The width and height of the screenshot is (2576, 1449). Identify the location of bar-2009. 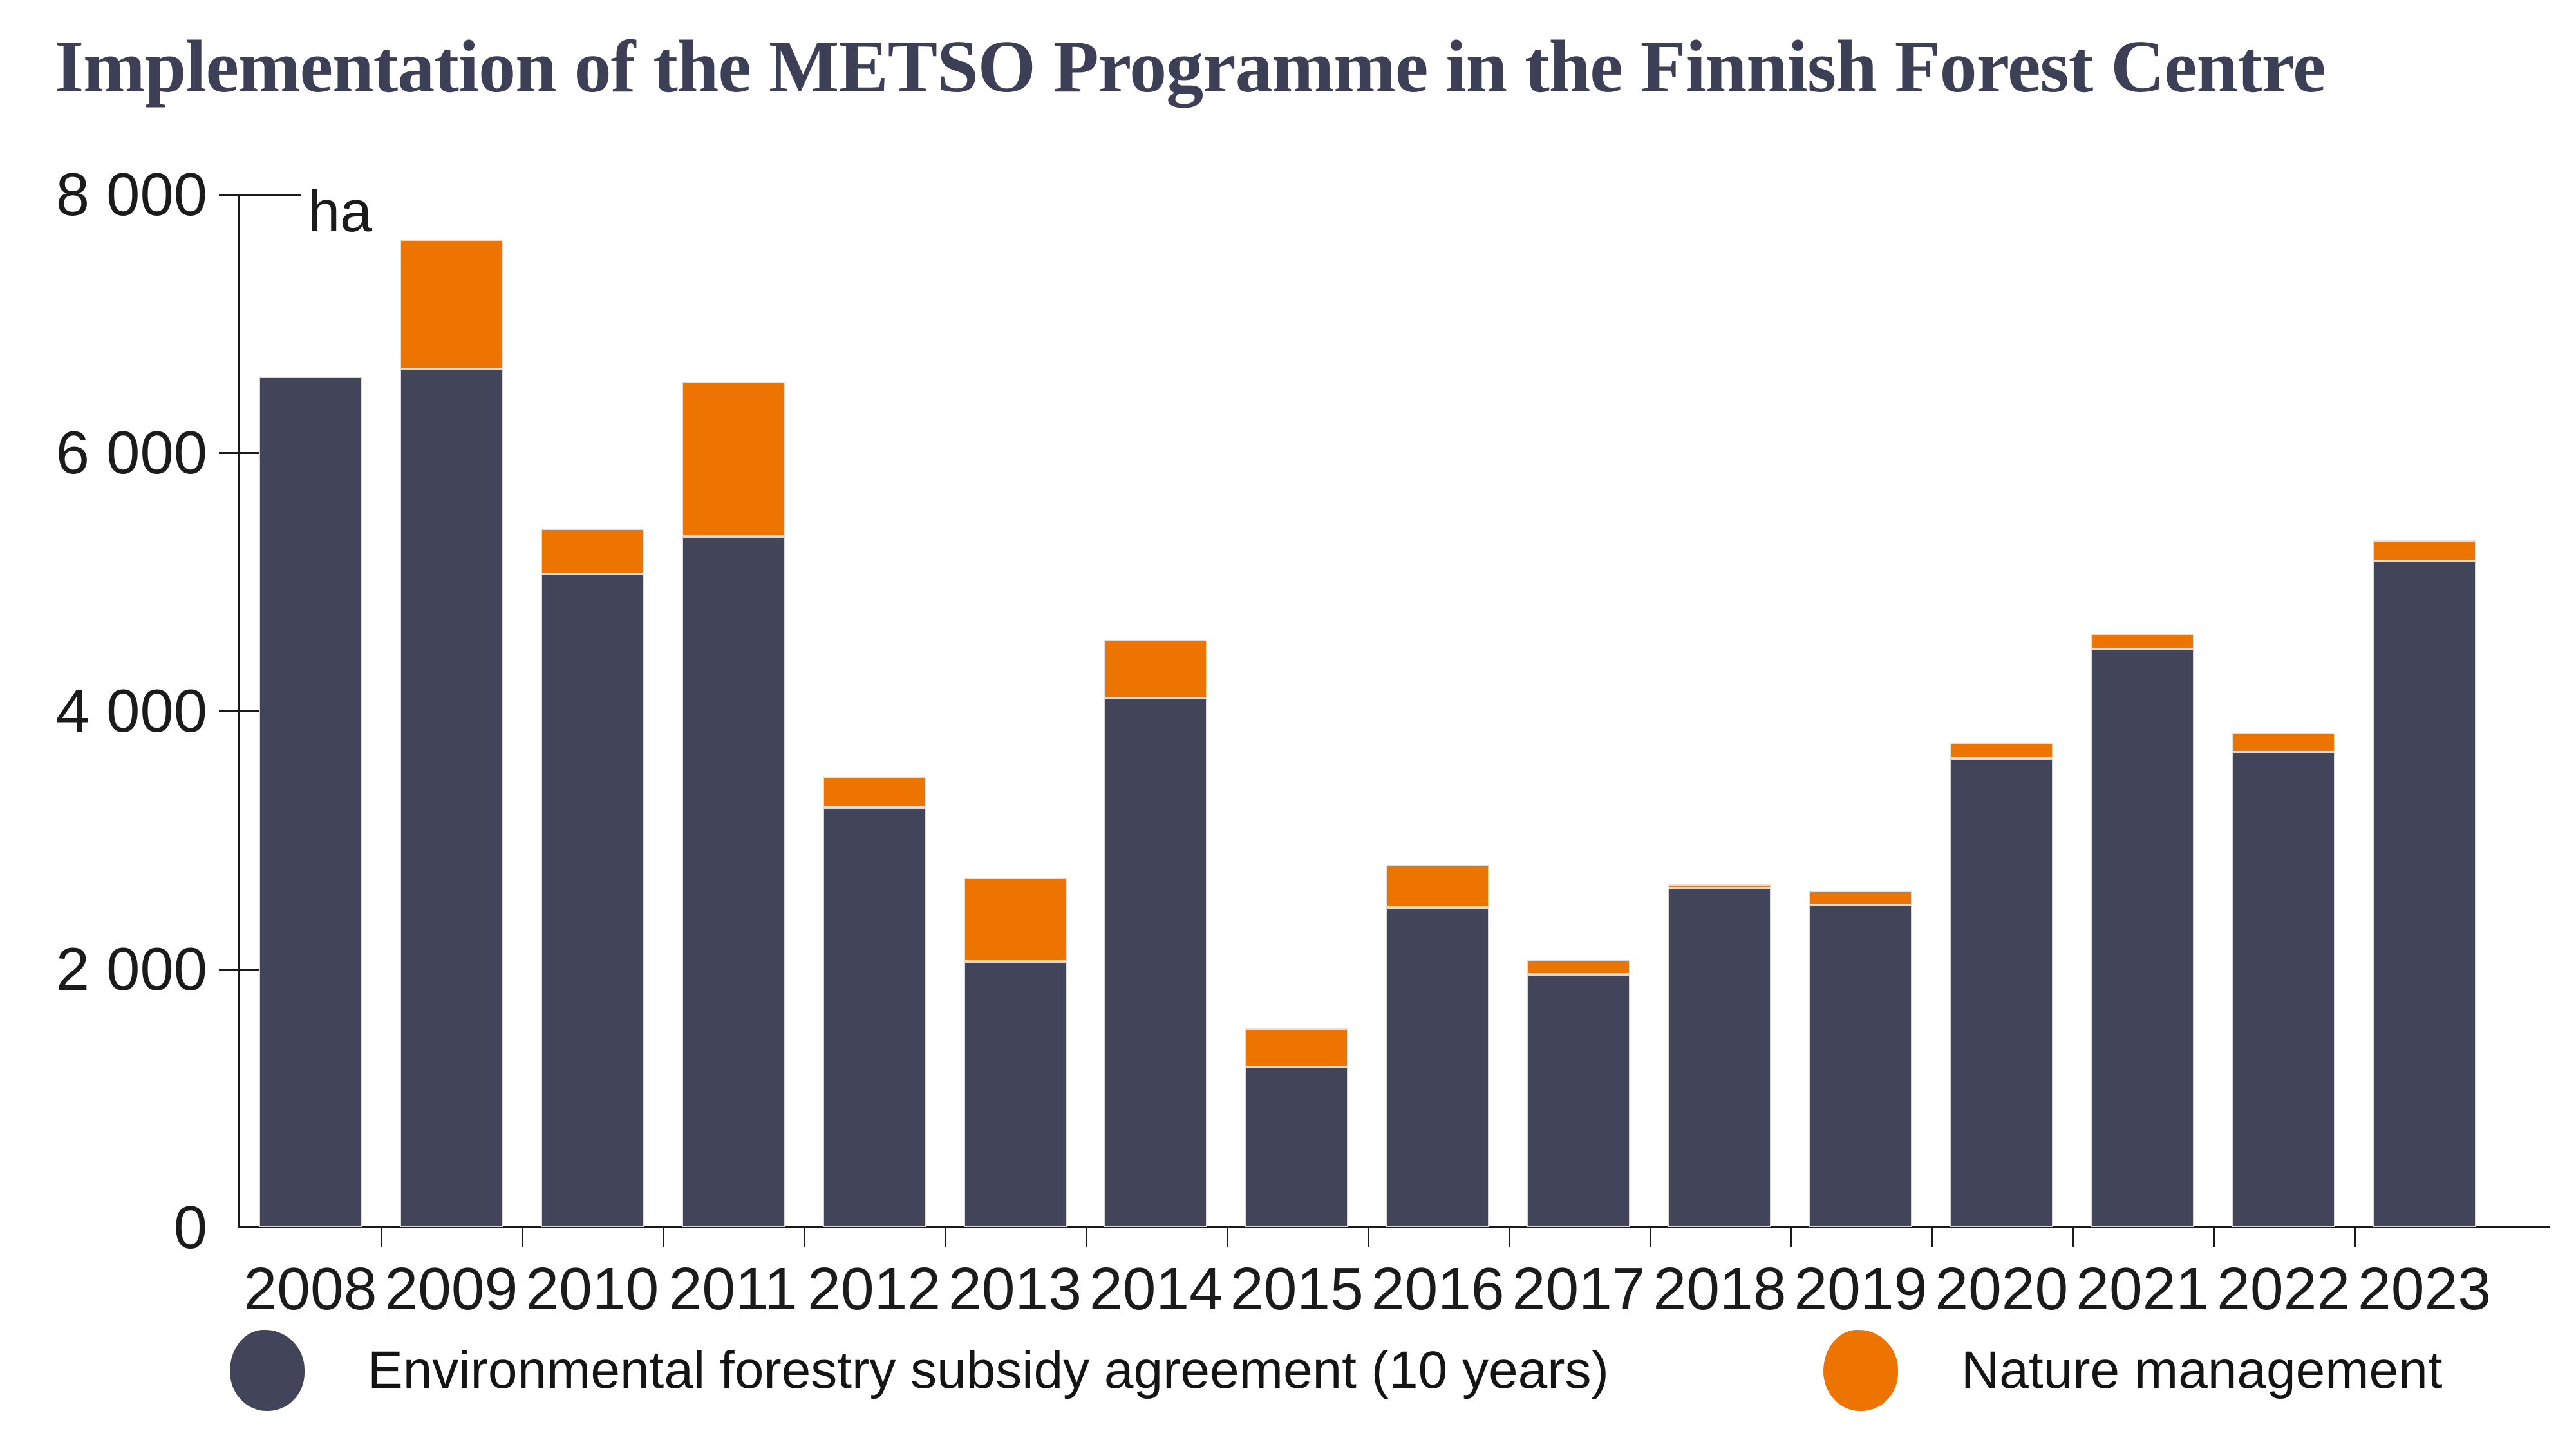
(451, 733).